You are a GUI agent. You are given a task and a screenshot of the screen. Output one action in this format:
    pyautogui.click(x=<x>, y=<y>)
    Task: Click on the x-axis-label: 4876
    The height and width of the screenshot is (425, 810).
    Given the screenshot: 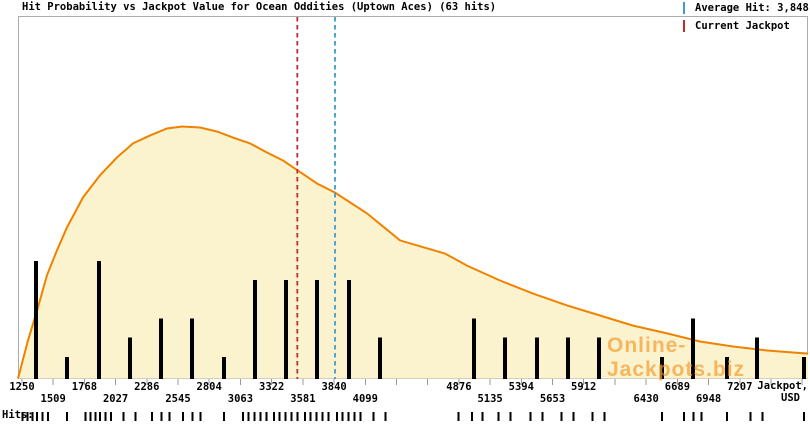 What is the action you would take?
    pyautogui.click(x=459, y=387)
    